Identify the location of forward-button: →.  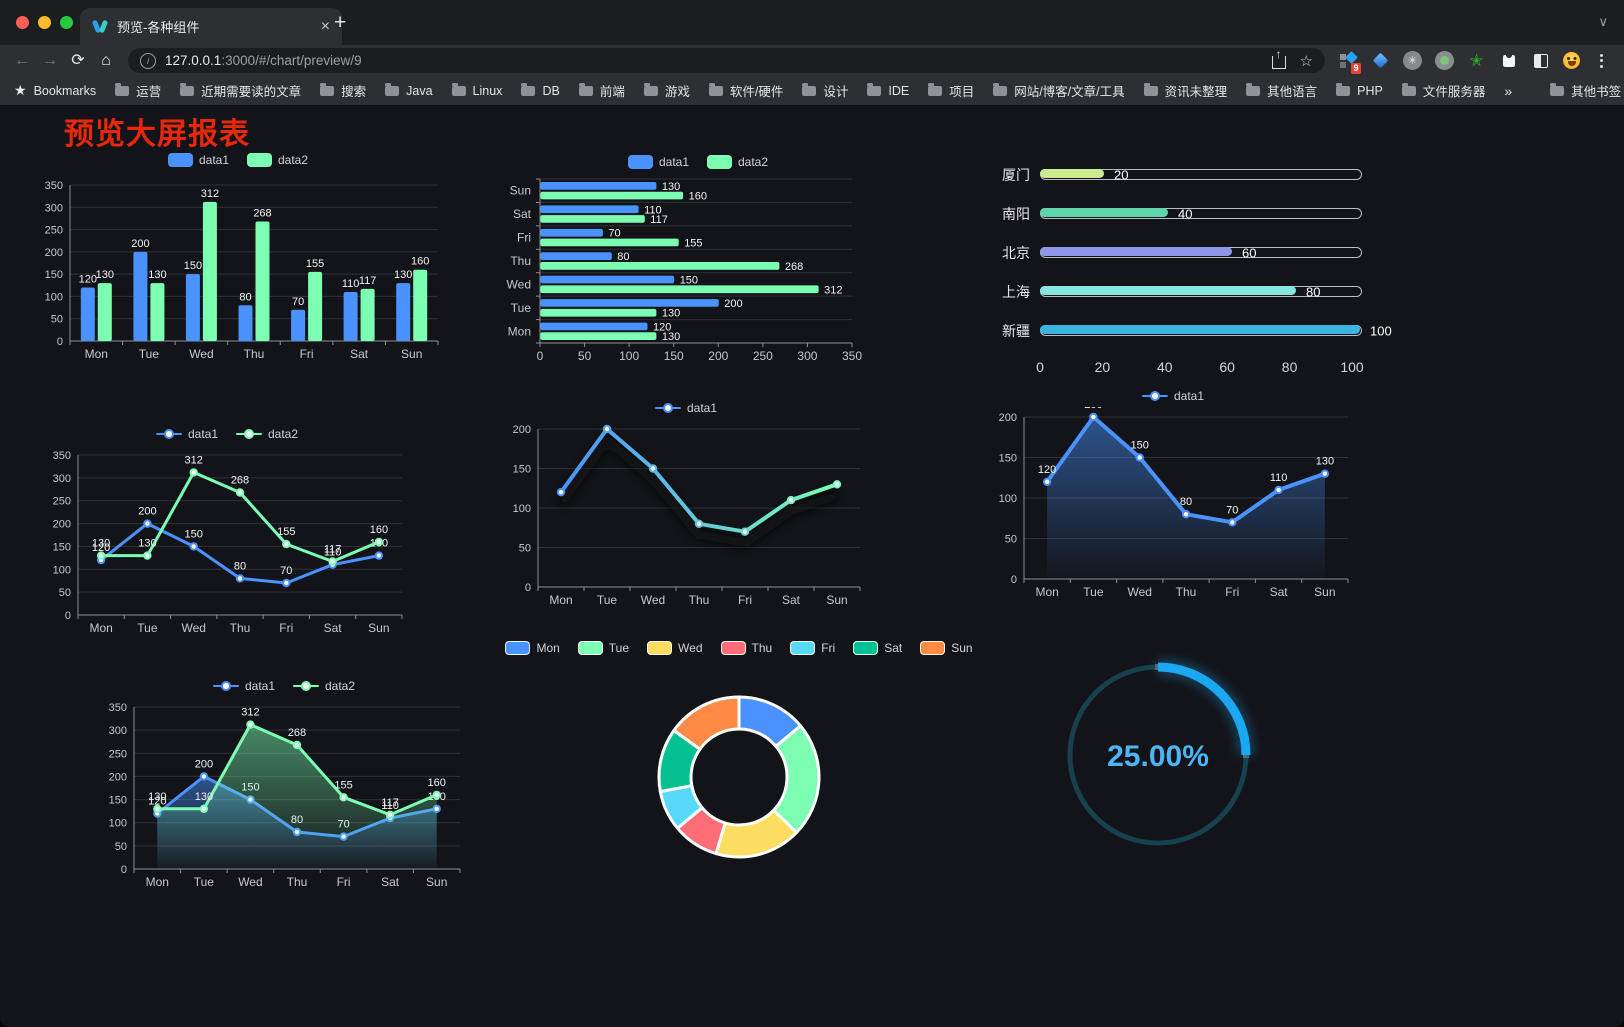
(50, 60).